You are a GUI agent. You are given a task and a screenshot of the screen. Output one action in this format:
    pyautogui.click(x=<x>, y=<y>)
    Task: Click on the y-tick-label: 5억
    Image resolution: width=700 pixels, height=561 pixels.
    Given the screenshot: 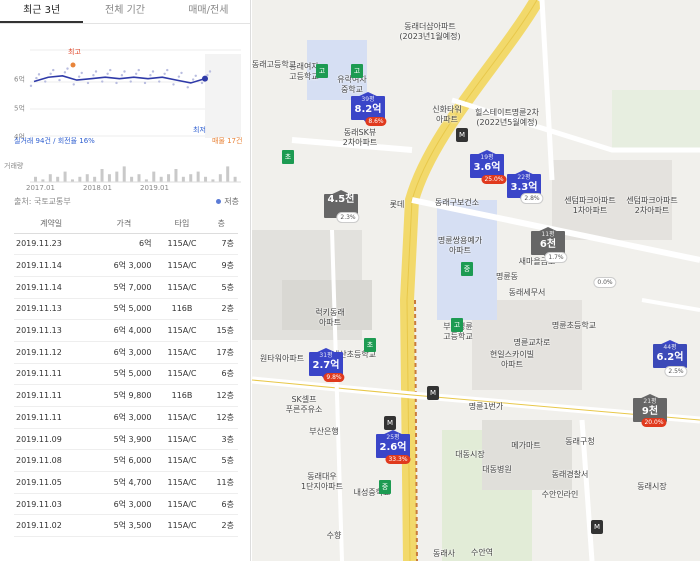 What is the action you would take?
    pyautogui.click(x=19, y=108)
    